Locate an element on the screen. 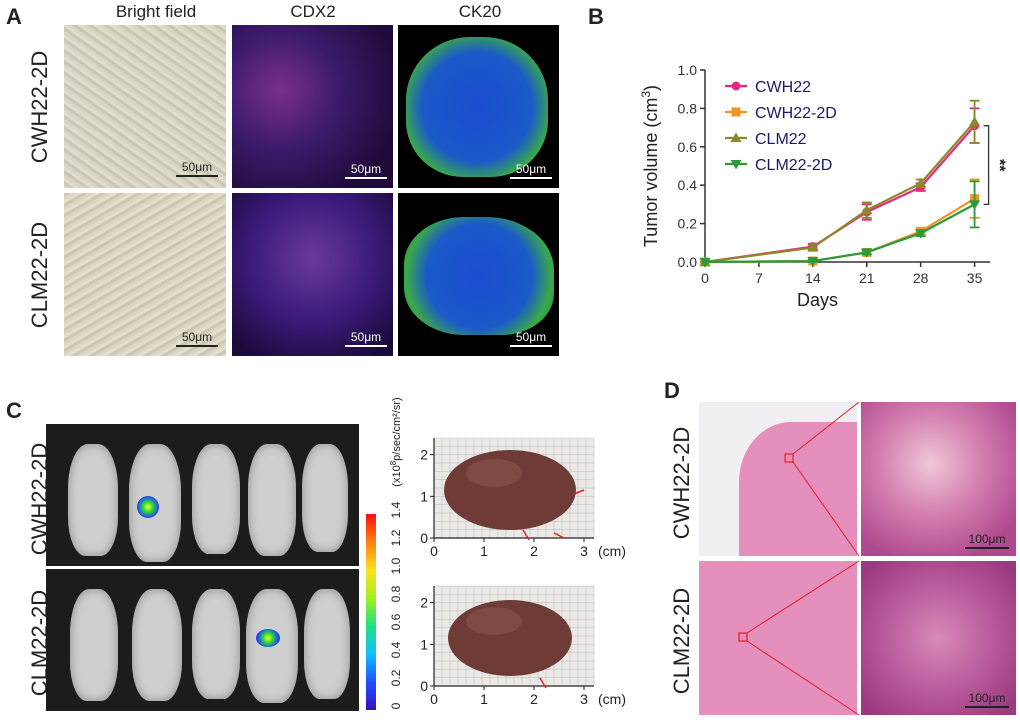 The height and width of the screenshot is (724, 1020). scalebar-a-cdx2-clm: 50μm is located at coordinates (366, 338).